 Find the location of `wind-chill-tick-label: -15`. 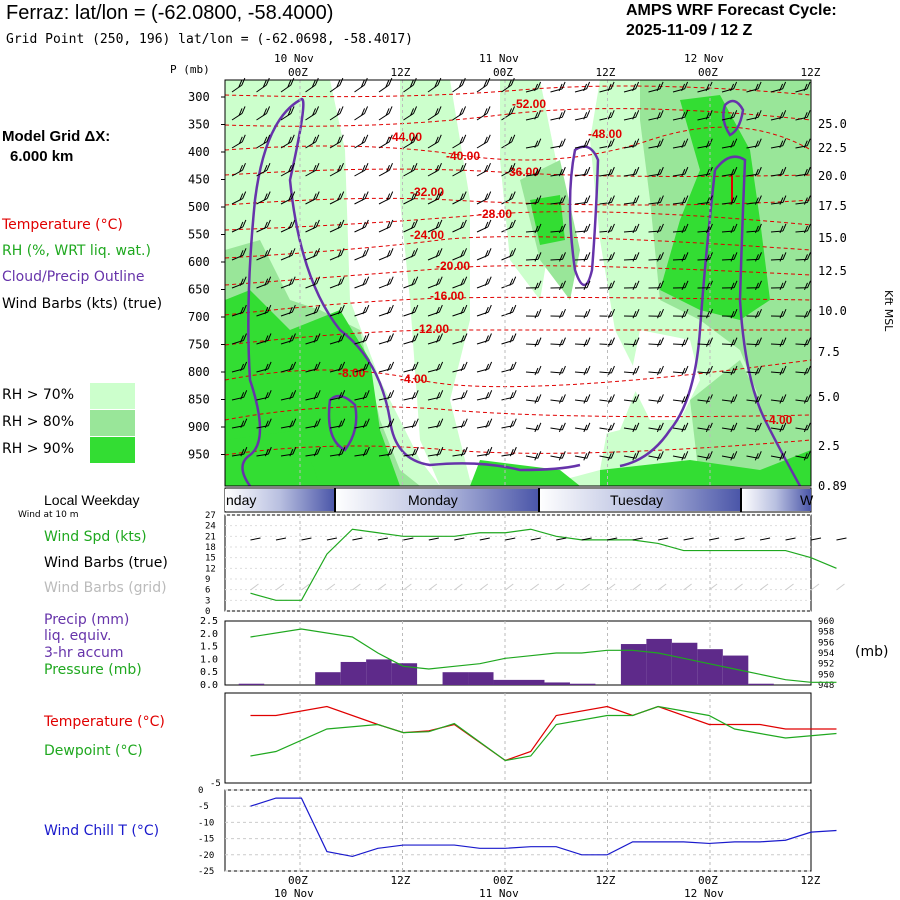

wind-chill-tick-label: -15 is located at coordinates (206, 840).